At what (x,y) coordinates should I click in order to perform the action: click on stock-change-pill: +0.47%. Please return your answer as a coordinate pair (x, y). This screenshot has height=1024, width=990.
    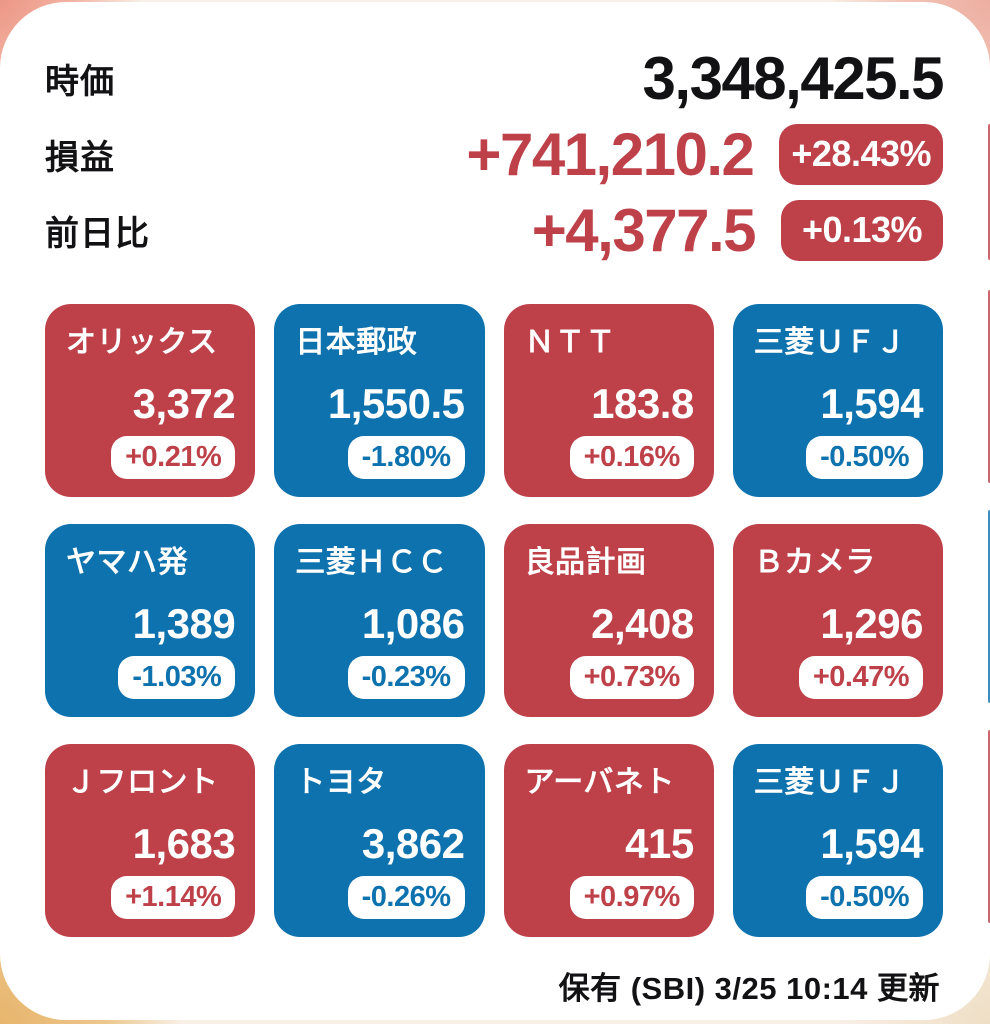
    Looking at the image, I should click on (860, 677).